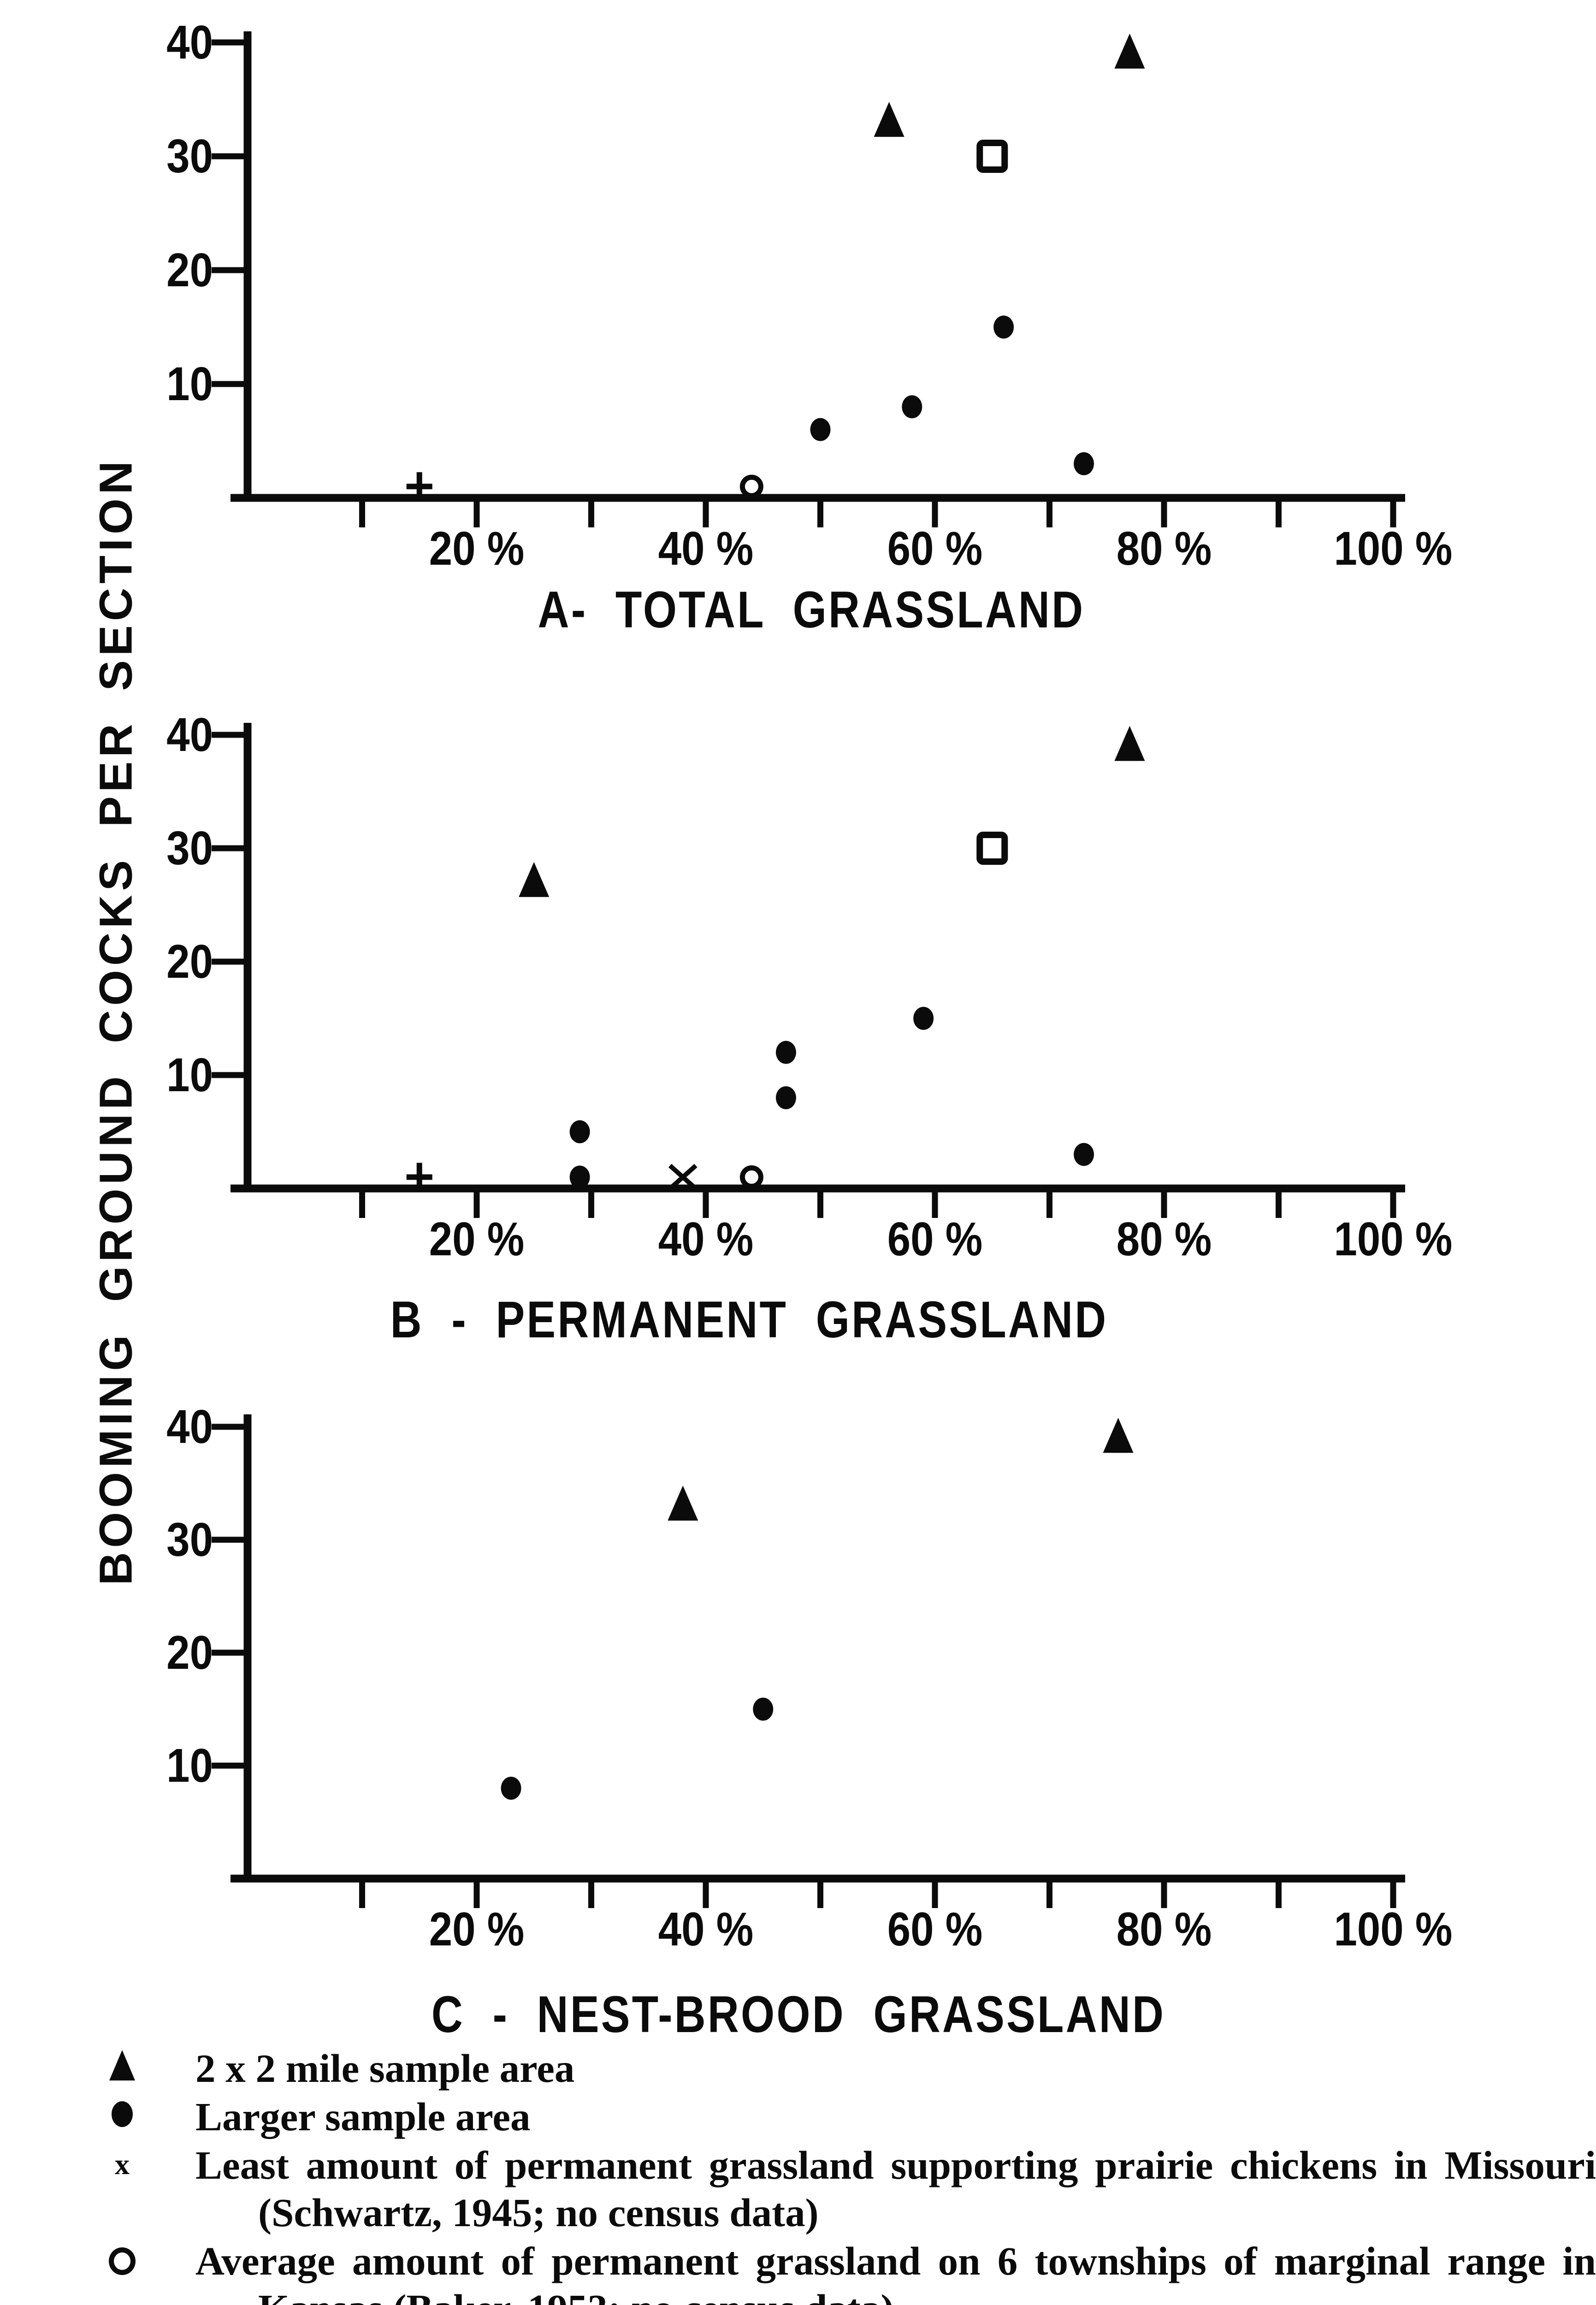  What do you see at coordinates (798, 2068) in the screenshot?
I see `legend-item: 2 x 2 mile sample area` at bounding box center [798, 2068].